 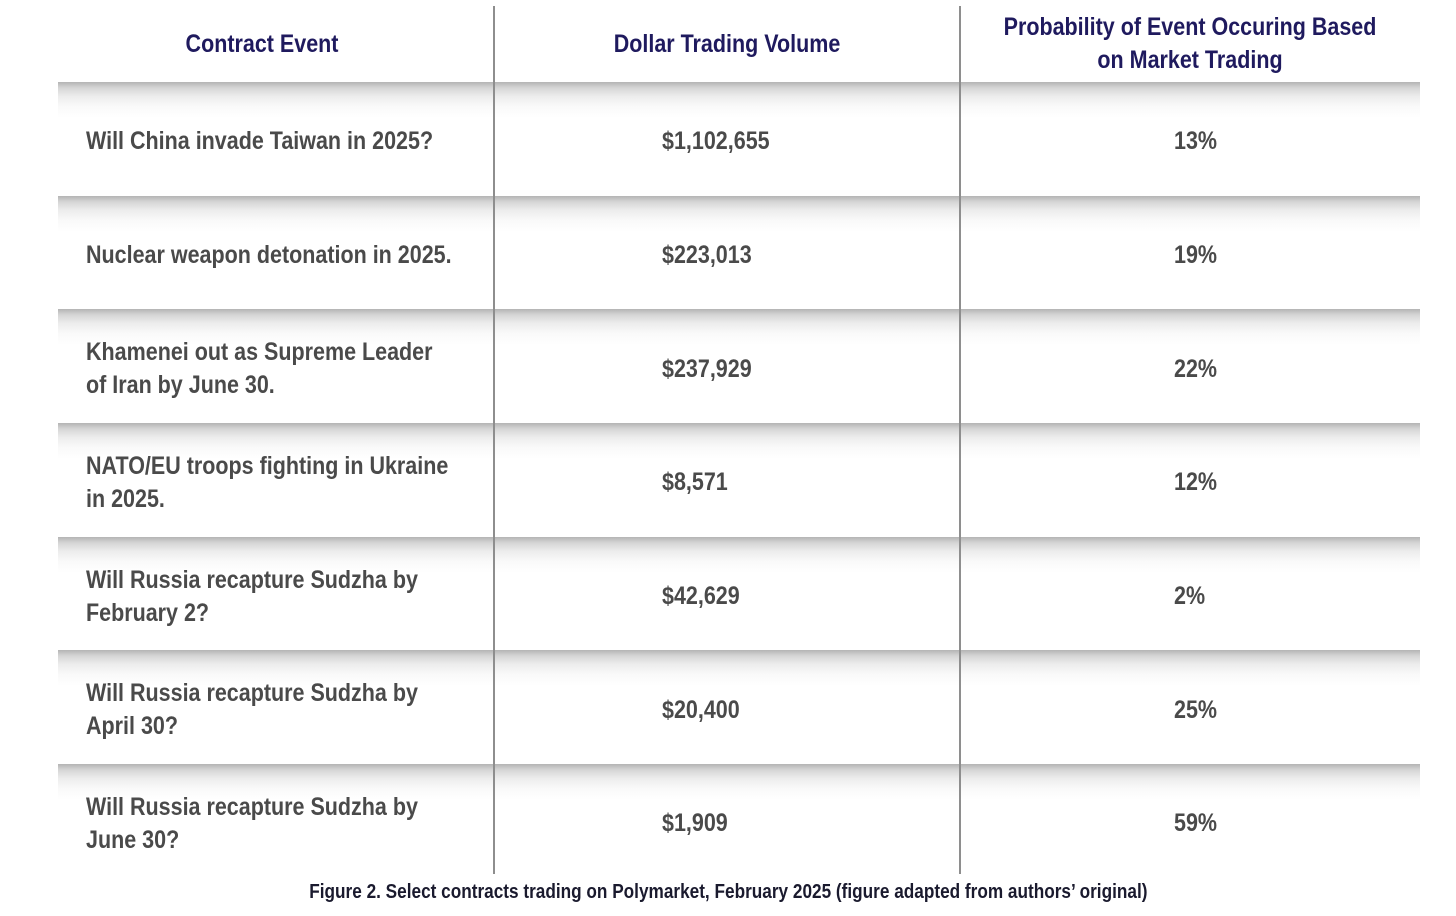 I want to click on volume-cell: $20,400, so click(x=701, y=709).